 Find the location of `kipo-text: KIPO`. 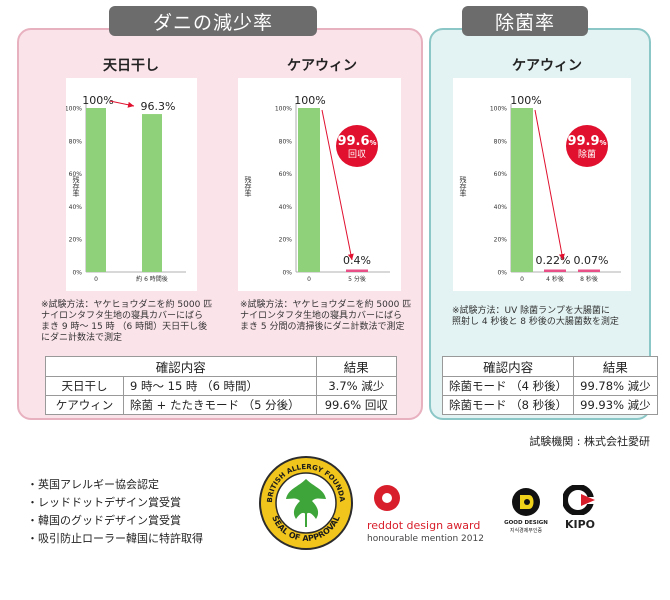

kipo-text: KIPO is located at coordinates (580, 524).